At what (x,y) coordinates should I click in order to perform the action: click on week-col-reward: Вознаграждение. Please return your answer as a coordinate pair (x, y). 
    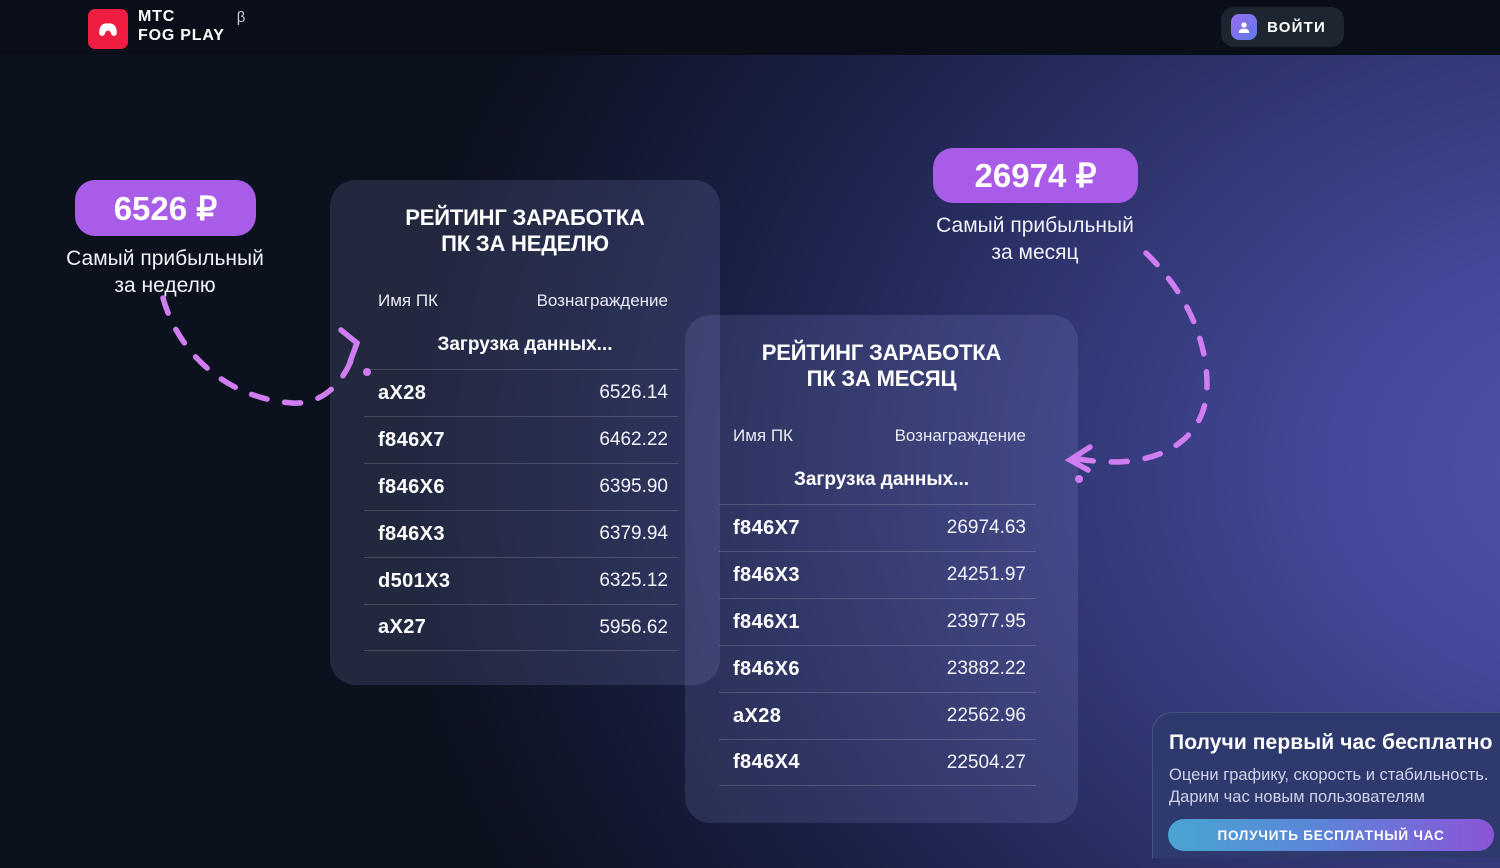
    Looking at the image, I should click on (602, 300).